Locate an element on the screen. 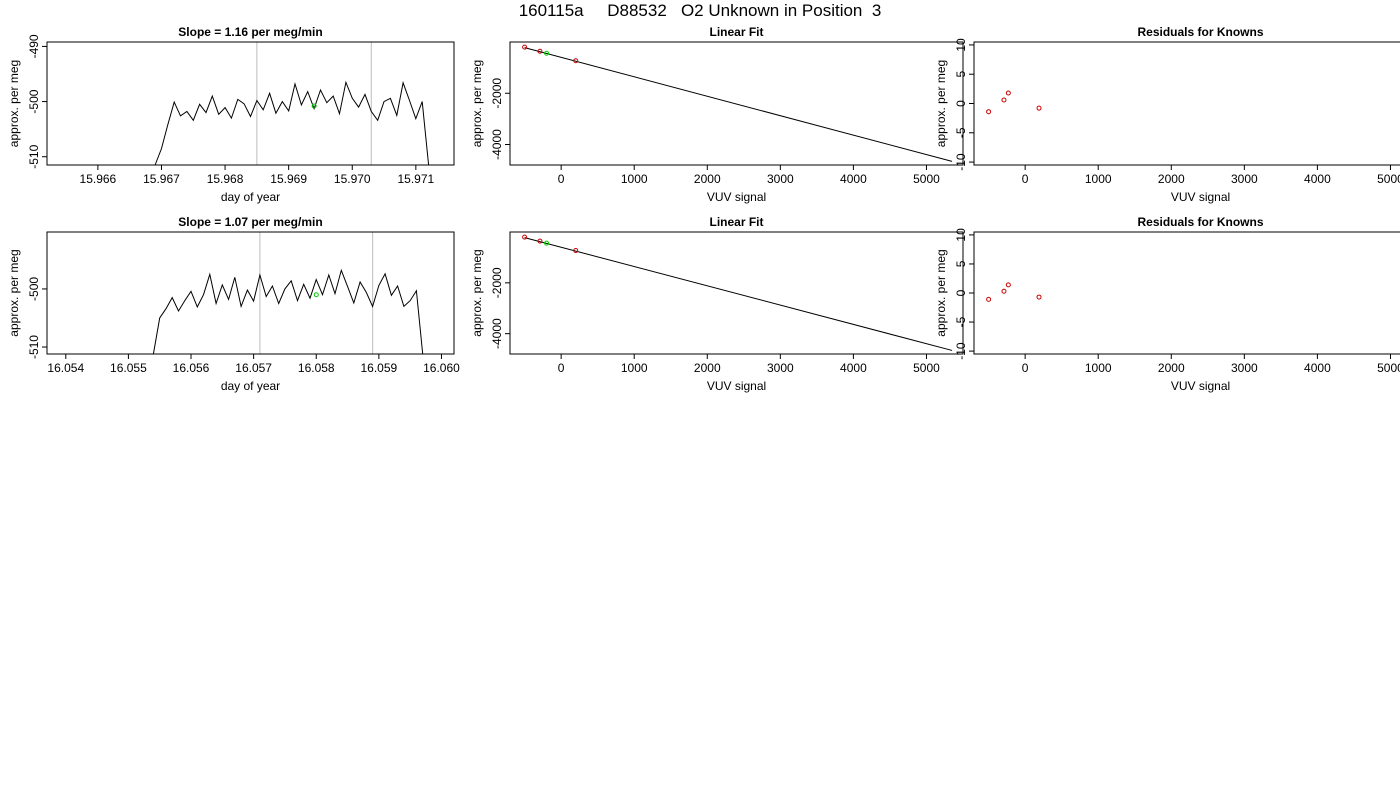  x-tick-label: 15.970 is located at coordinates (352, 179).